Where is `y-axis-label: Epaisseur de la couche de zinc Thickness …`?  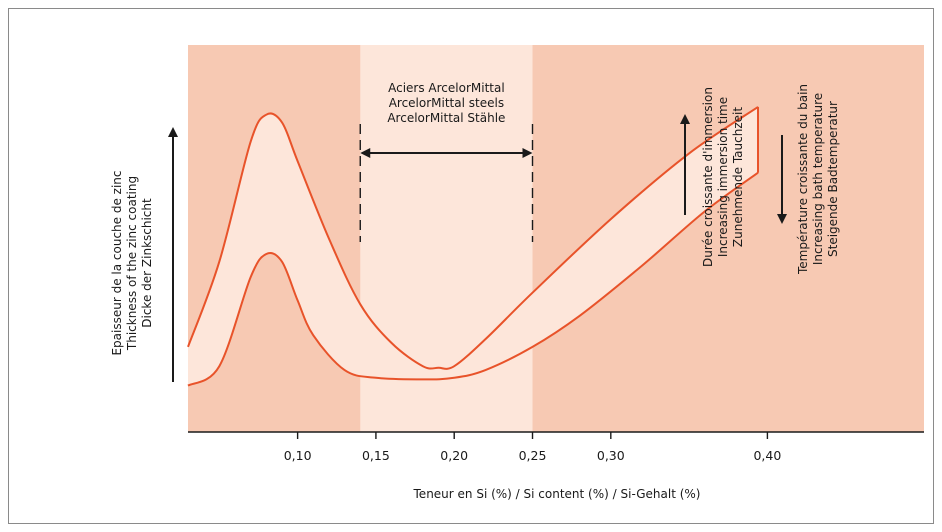
y-axis-label: Epaisseur de la couche de zinc Thickness … is located at coordinates (132, 262).